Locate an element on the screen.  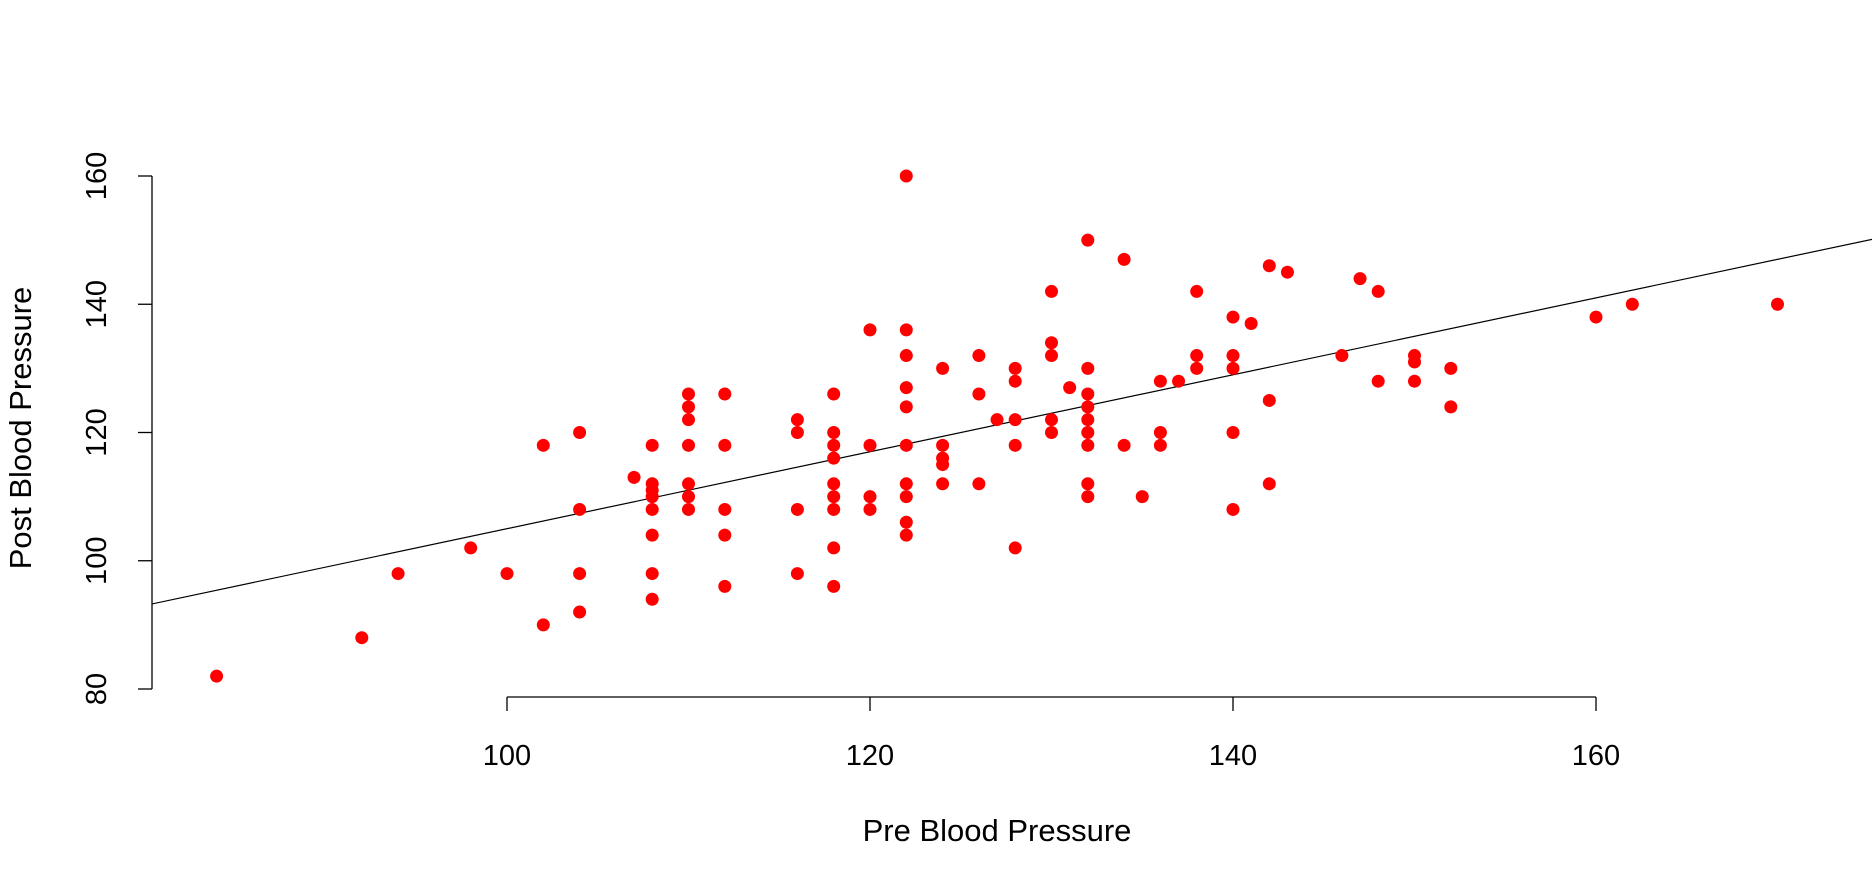
y-tick-label: 100 is located at coordinates (97, 561).